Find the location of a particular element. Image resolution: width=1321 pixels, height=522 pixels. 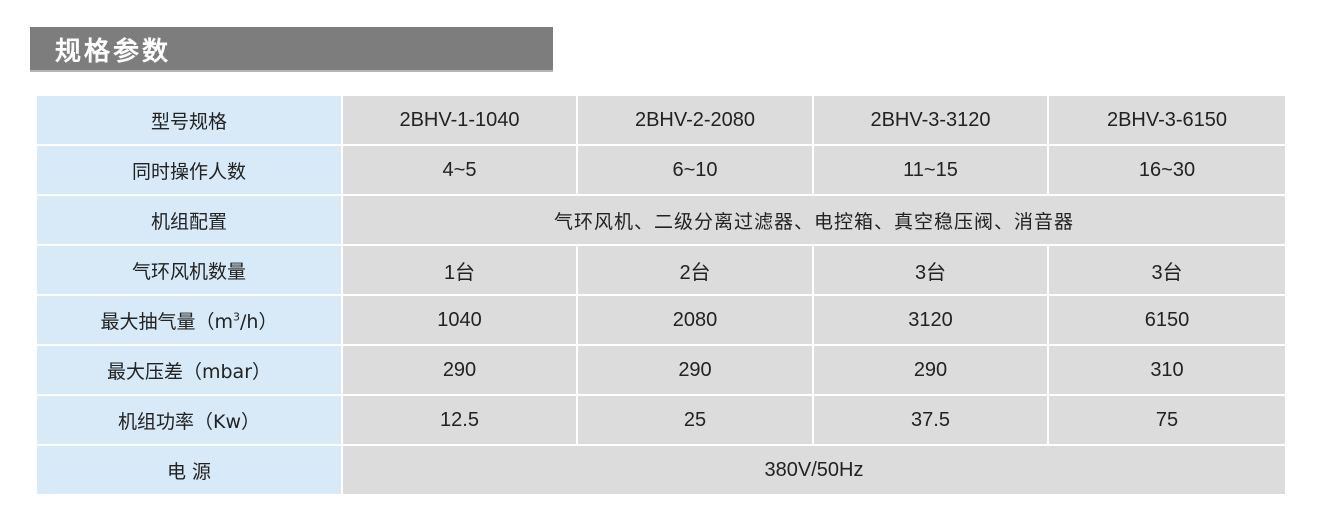

value-cell: 3120 is located at coordinates (930, 320).